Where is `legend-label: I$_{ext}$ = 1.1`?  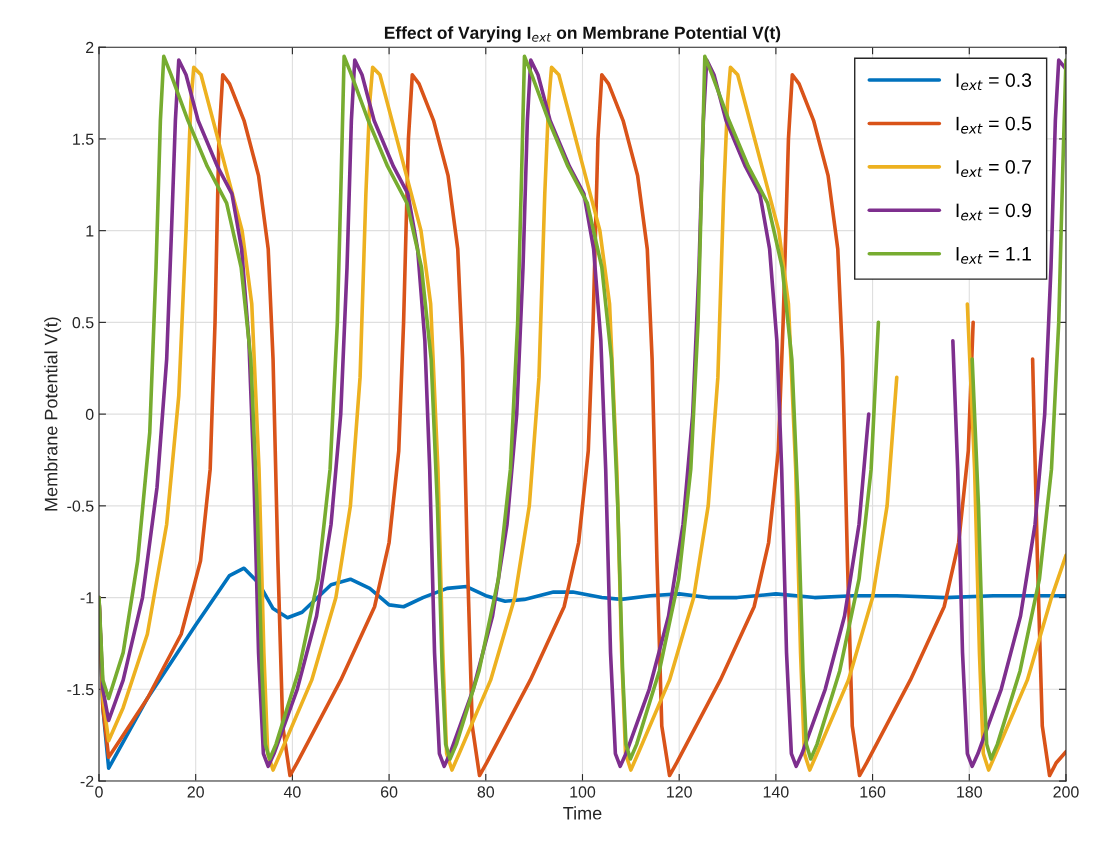 legend-label: I$_{ext}$ = 1.1 is located at coordinates (993, 255).